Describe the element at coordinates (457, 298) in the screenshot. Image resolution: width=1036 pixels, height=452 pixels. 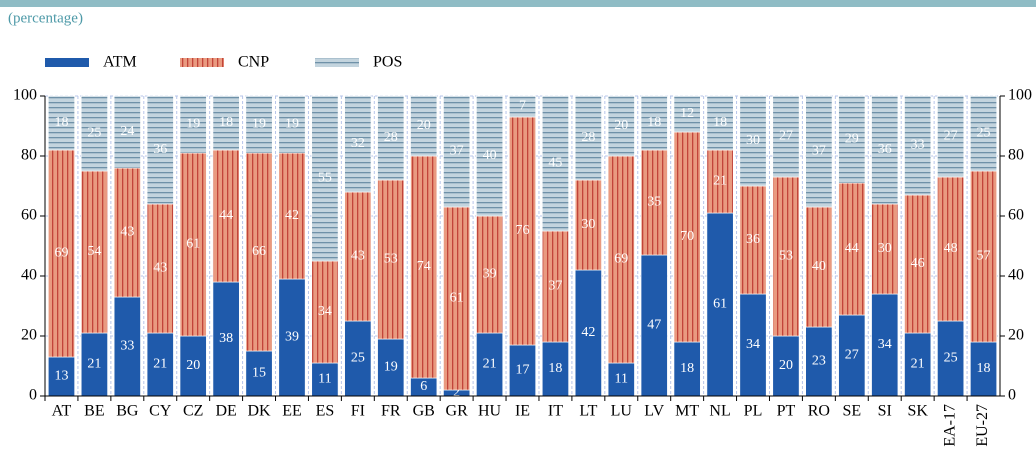
I see `data-label: 61` at that location.